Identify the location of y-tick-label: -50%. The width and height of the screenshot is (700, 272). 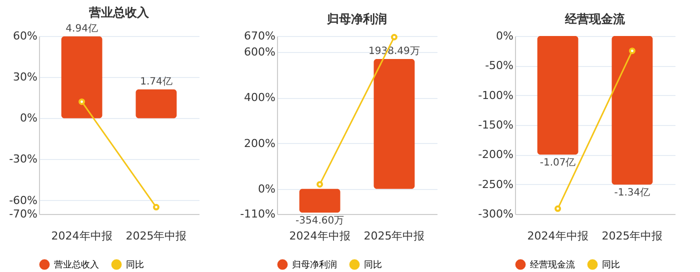
(499, 65).